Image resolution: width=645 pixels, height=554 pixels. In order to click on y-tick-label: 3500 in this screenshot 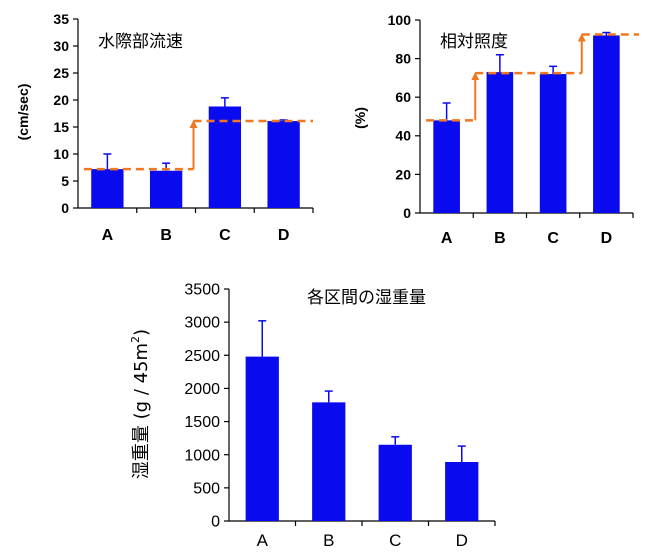, I will do `click(202, 290)`.